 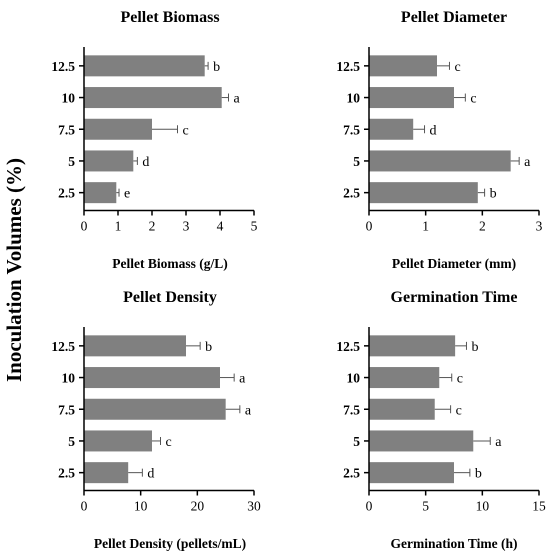 I want to click on pellet-biomass-significance-letter: e, so click(x=127, y=194).